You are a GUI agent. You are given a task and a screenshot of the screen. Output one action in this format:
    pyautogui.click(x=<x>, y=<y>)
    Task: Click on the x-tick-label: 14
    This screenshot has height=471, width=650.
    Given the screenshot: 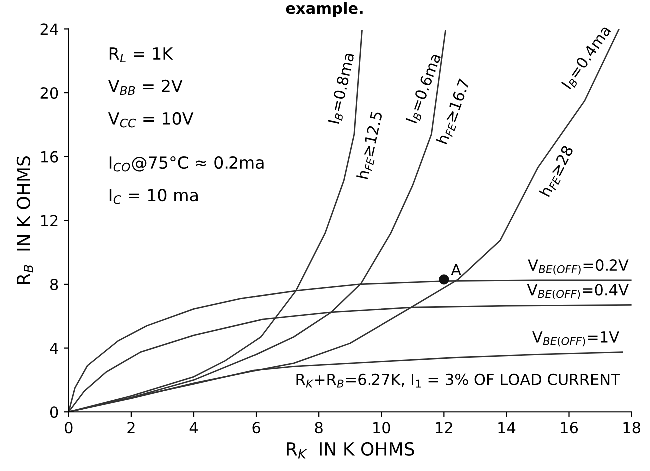 What is the action you would take?
    pyautogui.click(x=507, y=428)
    